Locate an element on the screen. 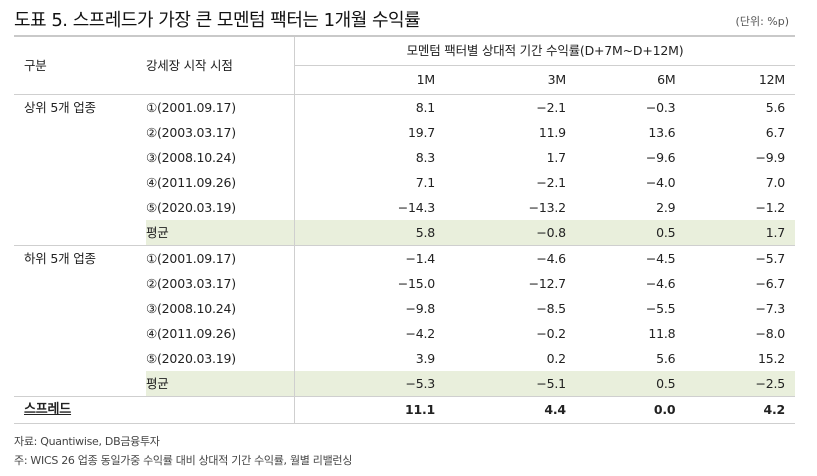 The width and height of the screenshot is (817, 476). table-row: 상위 5개 업종 ①(2001.09.17) 8.1 −2.1 −0.3 5.6 is located at coordinates (404, 107).